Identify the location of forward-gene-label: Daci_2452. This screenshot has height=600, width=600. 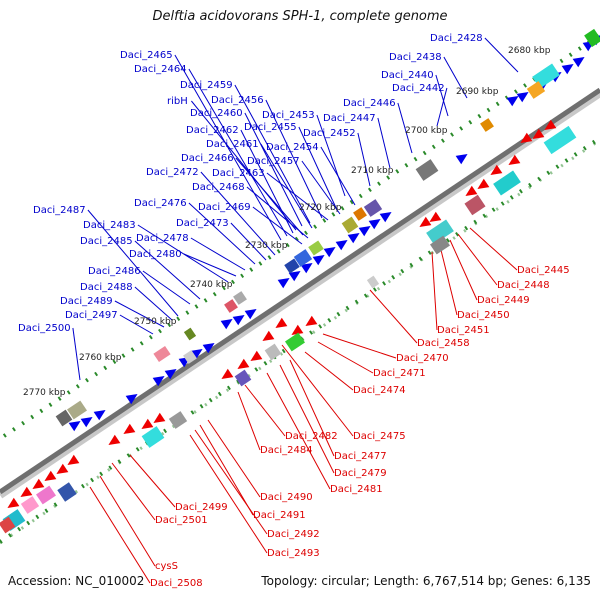
(329, 133).